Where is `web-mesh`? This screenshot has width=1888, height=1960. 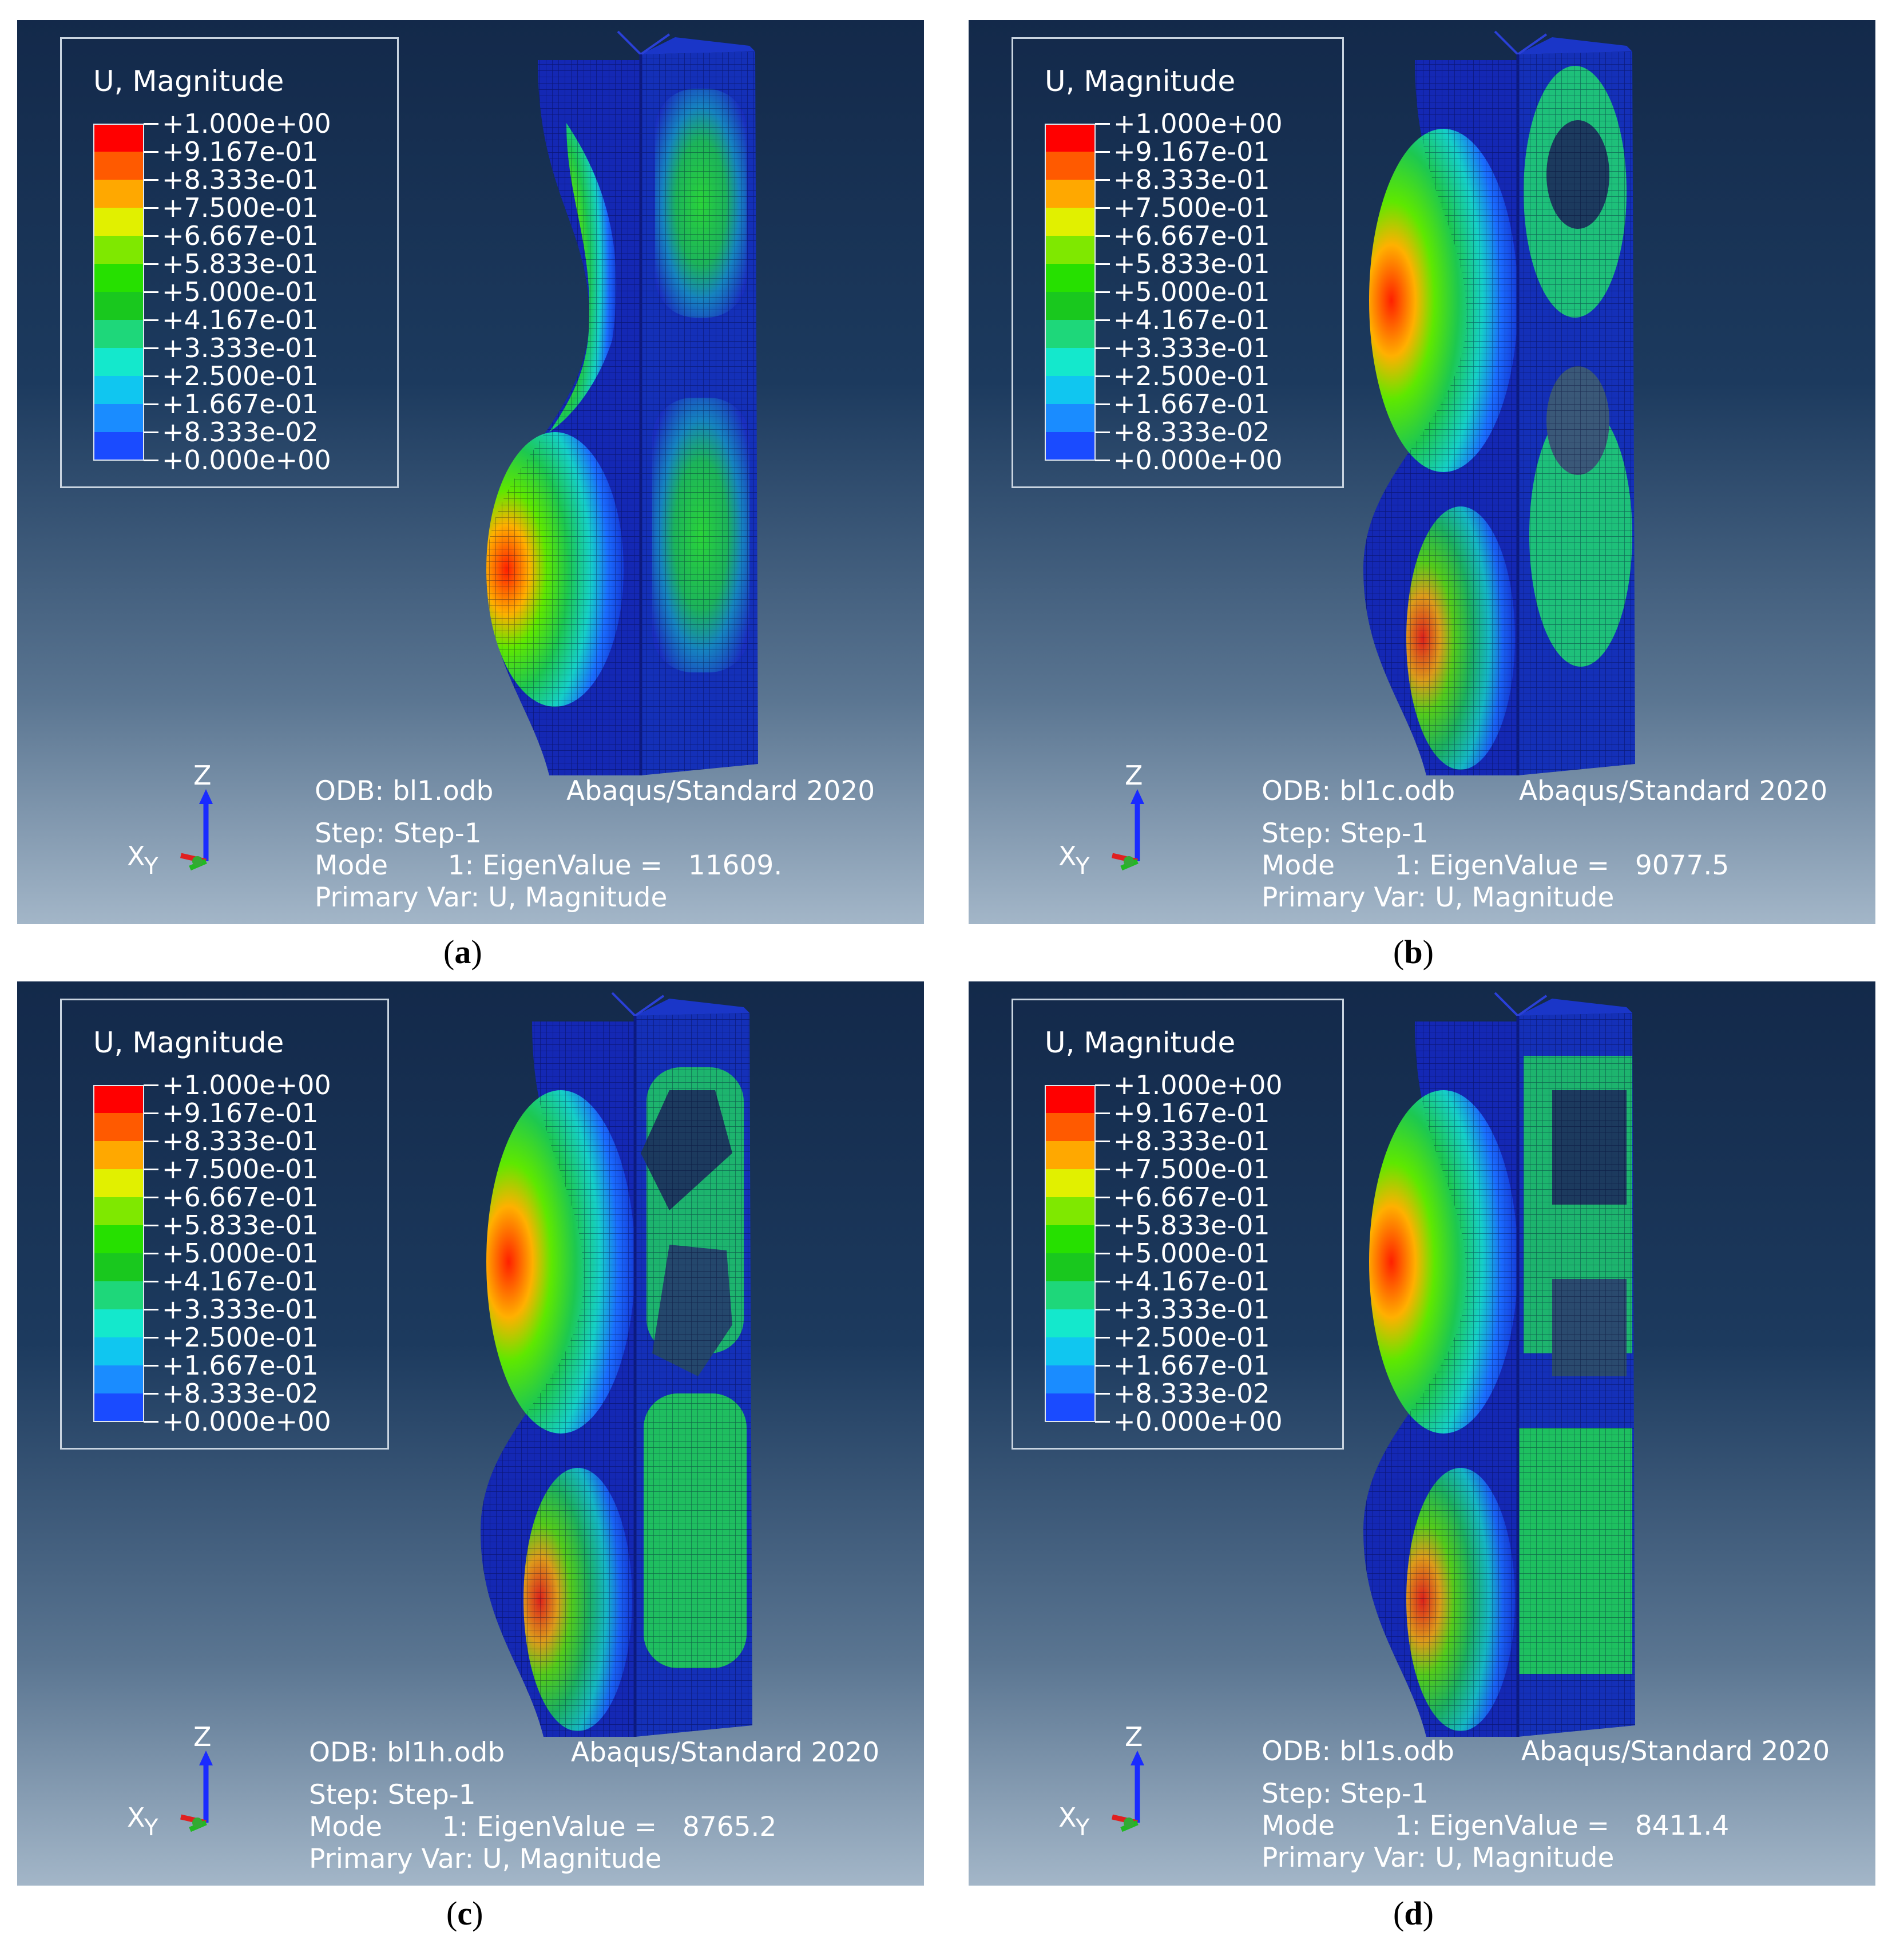 web-mesh is located at coordinates (1576, 413).